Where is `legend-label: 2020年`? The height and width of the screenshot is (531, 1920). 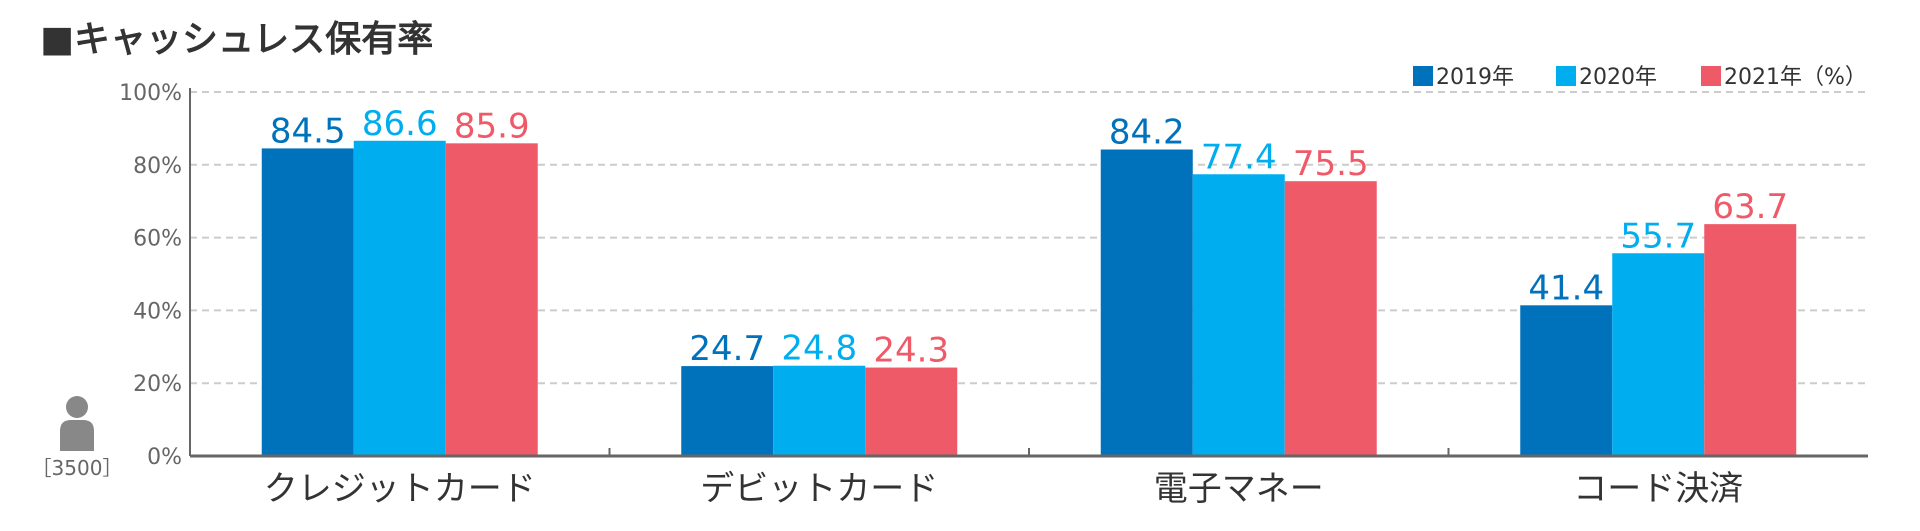 legend-label: 2020年 is located at coordinates (1618, 77).